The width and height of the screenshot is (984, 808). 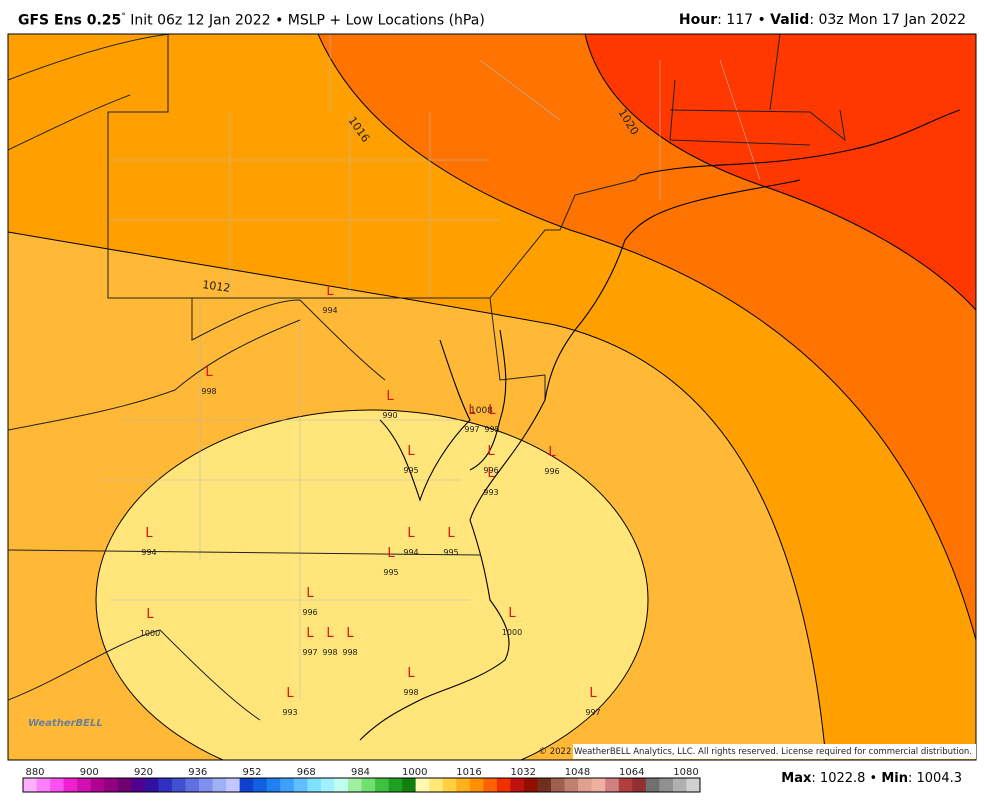 What do you see at coordinates (70, 20) in the screenshot?
I see `model: GFS Ens 0.25` at bounding box center [70, 20].